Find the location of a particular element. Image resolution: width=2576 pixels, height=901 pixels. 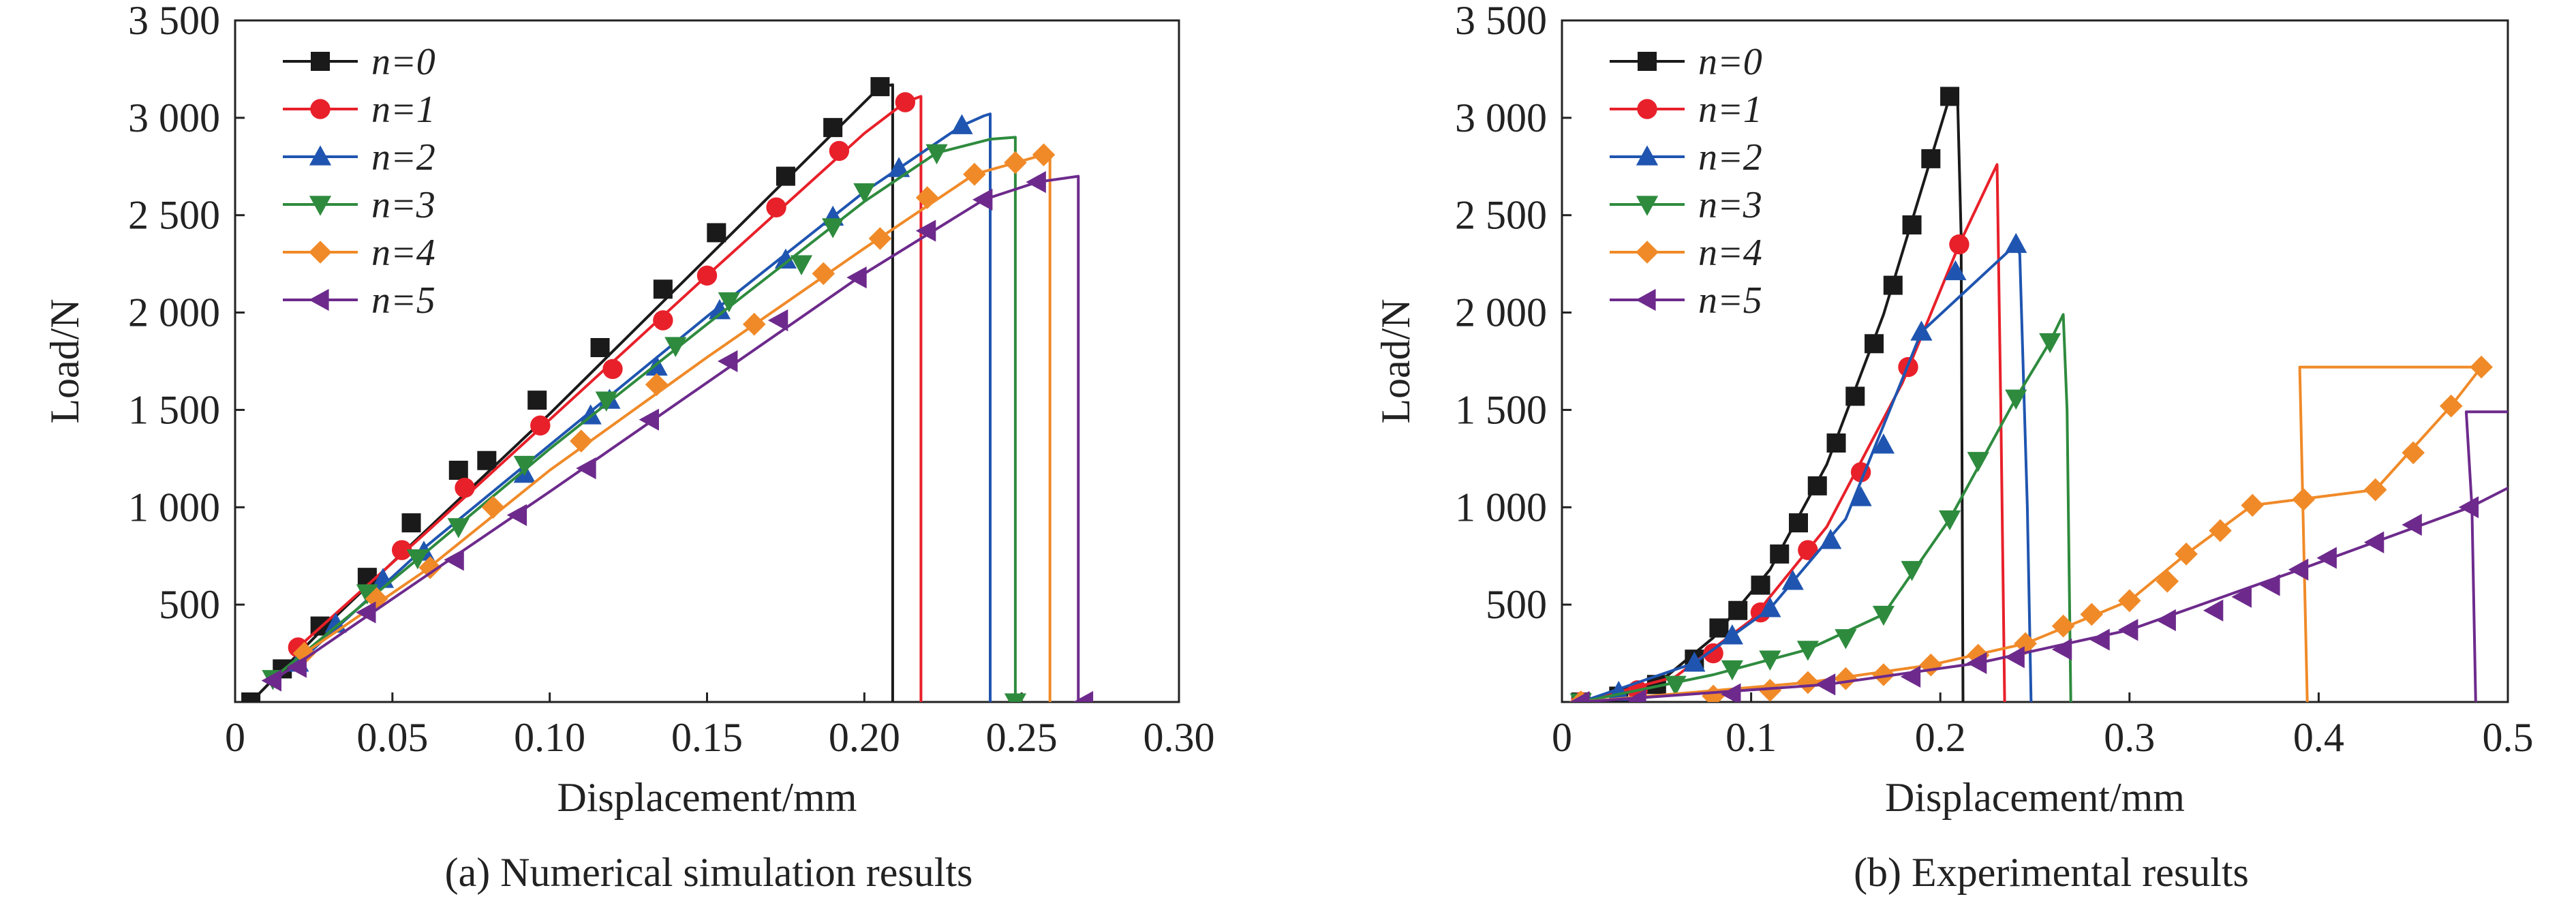

x-axis-title: Displacement/mm is located at coordinates (707, 797).